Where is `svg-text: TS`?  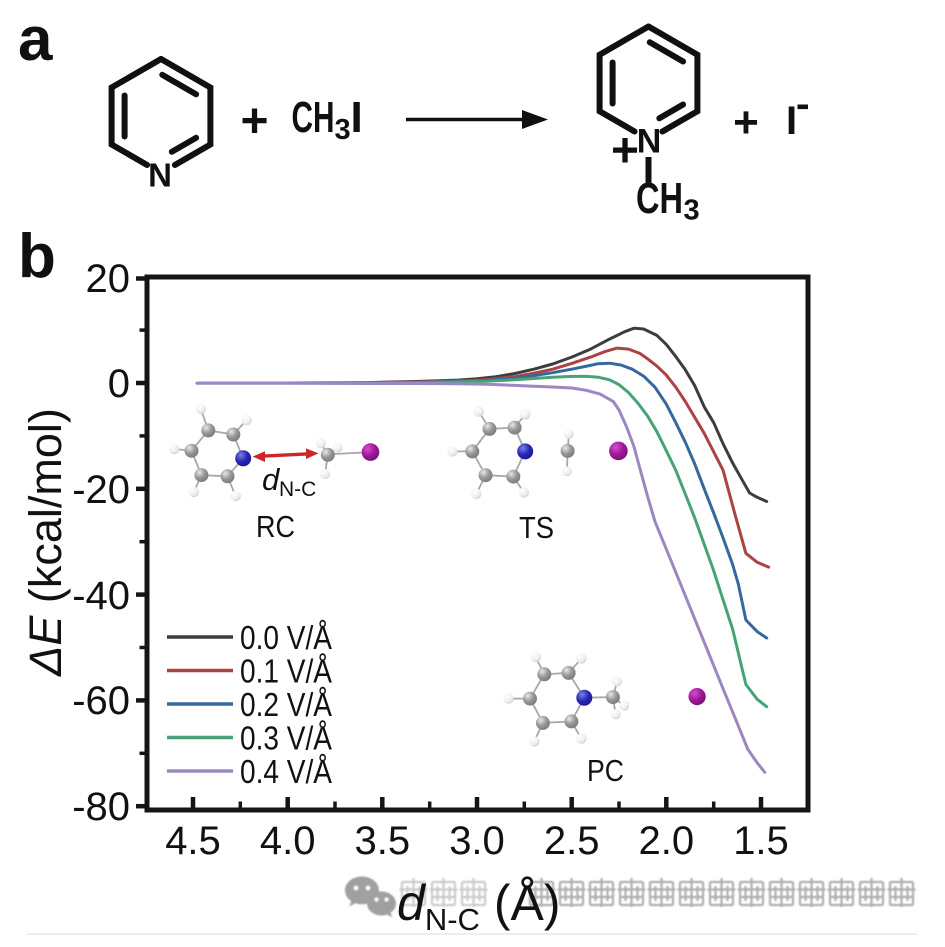
svg-text: TS is located at coordinates (536, 527).